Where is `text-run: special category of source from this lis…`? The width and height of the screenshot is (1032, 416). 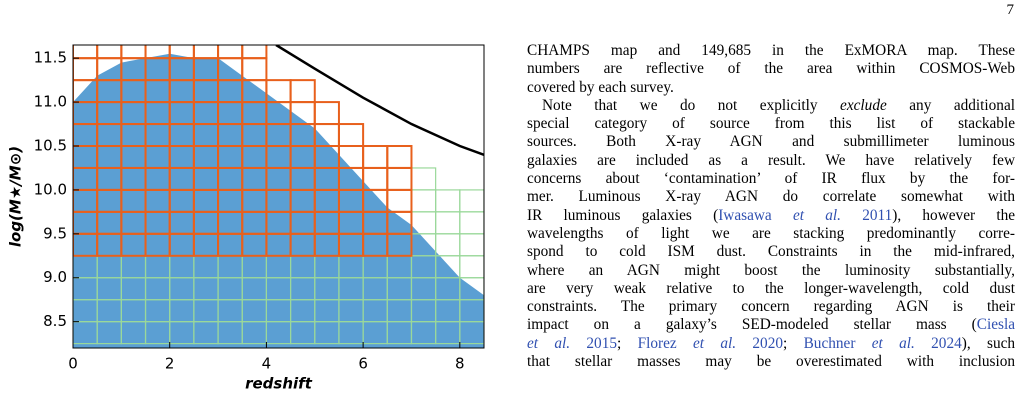 text-run: special category of source from this lis… is located at coordinates (771, 124).